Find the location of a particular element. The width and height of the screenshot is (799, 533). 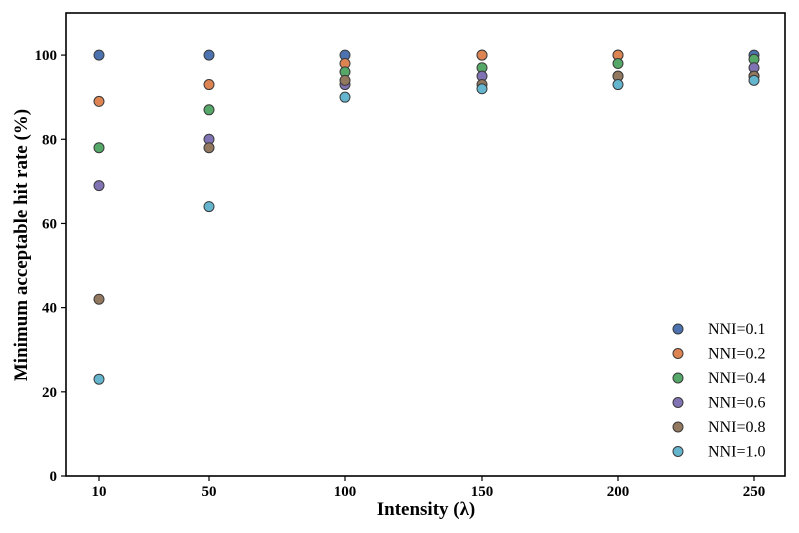

legend-label: NNI=0.6 is located at coordinates (736, 403).